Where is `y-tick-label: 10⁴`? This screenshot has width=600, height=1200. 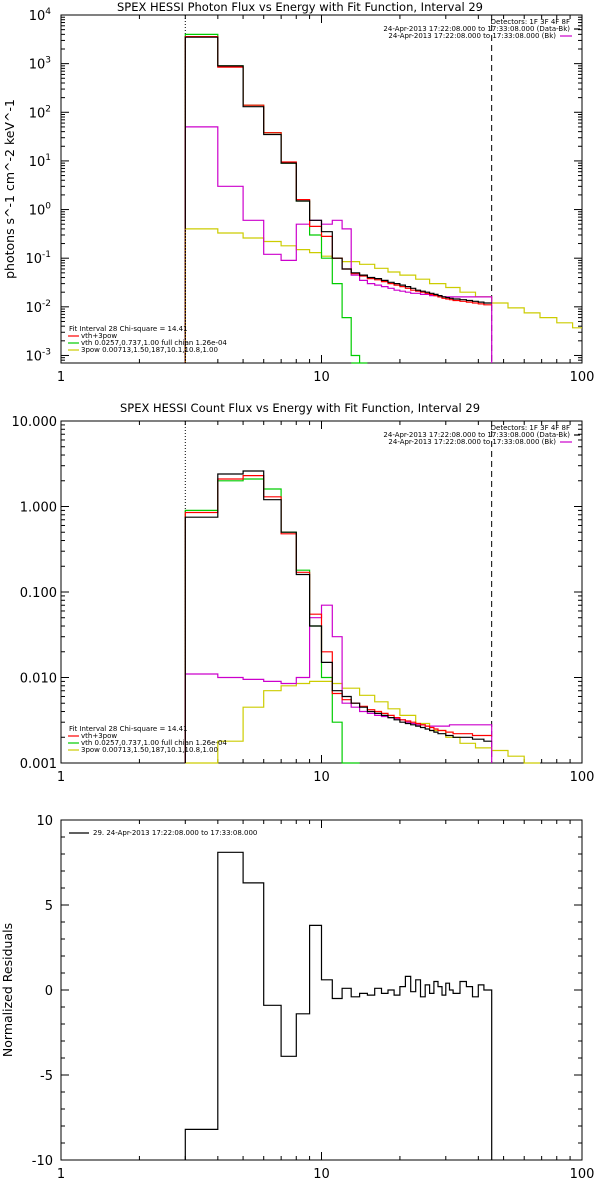
y-tick-label: 10⁴ is located at coordinates (40, 15).